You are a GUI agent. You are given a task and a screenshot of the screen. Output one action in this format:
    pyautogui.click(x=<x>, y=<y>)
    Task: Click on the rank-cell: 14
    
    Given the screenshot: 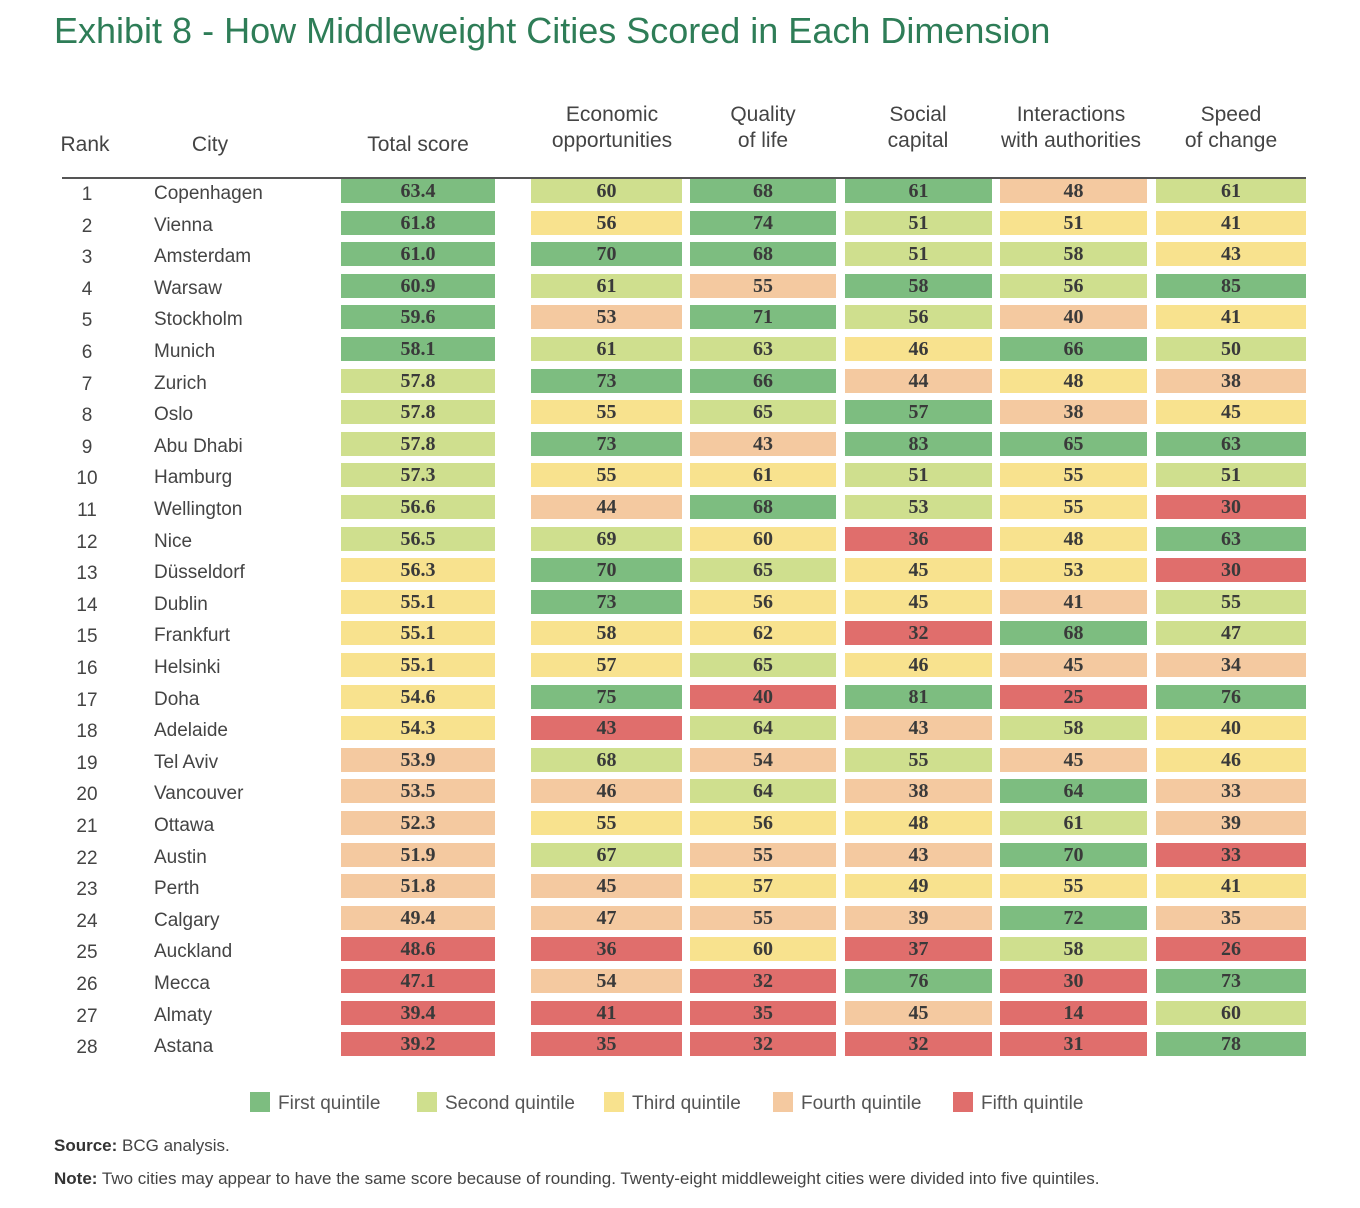 What is the action you would take?
    pyautogui.click(x=87, y=605)
    